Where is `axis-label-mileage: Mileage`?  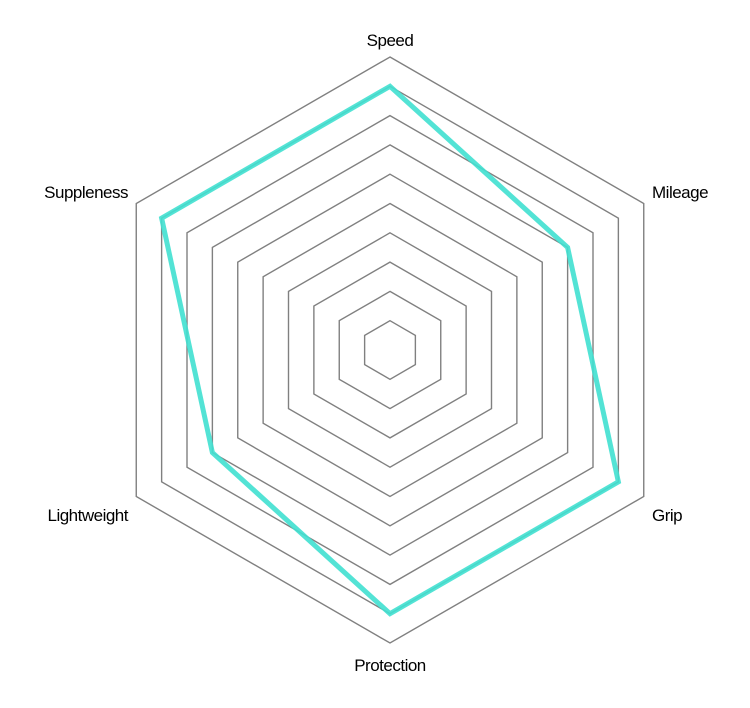 axis-label-mileage: Mileage is located at coordinates (680, 192).